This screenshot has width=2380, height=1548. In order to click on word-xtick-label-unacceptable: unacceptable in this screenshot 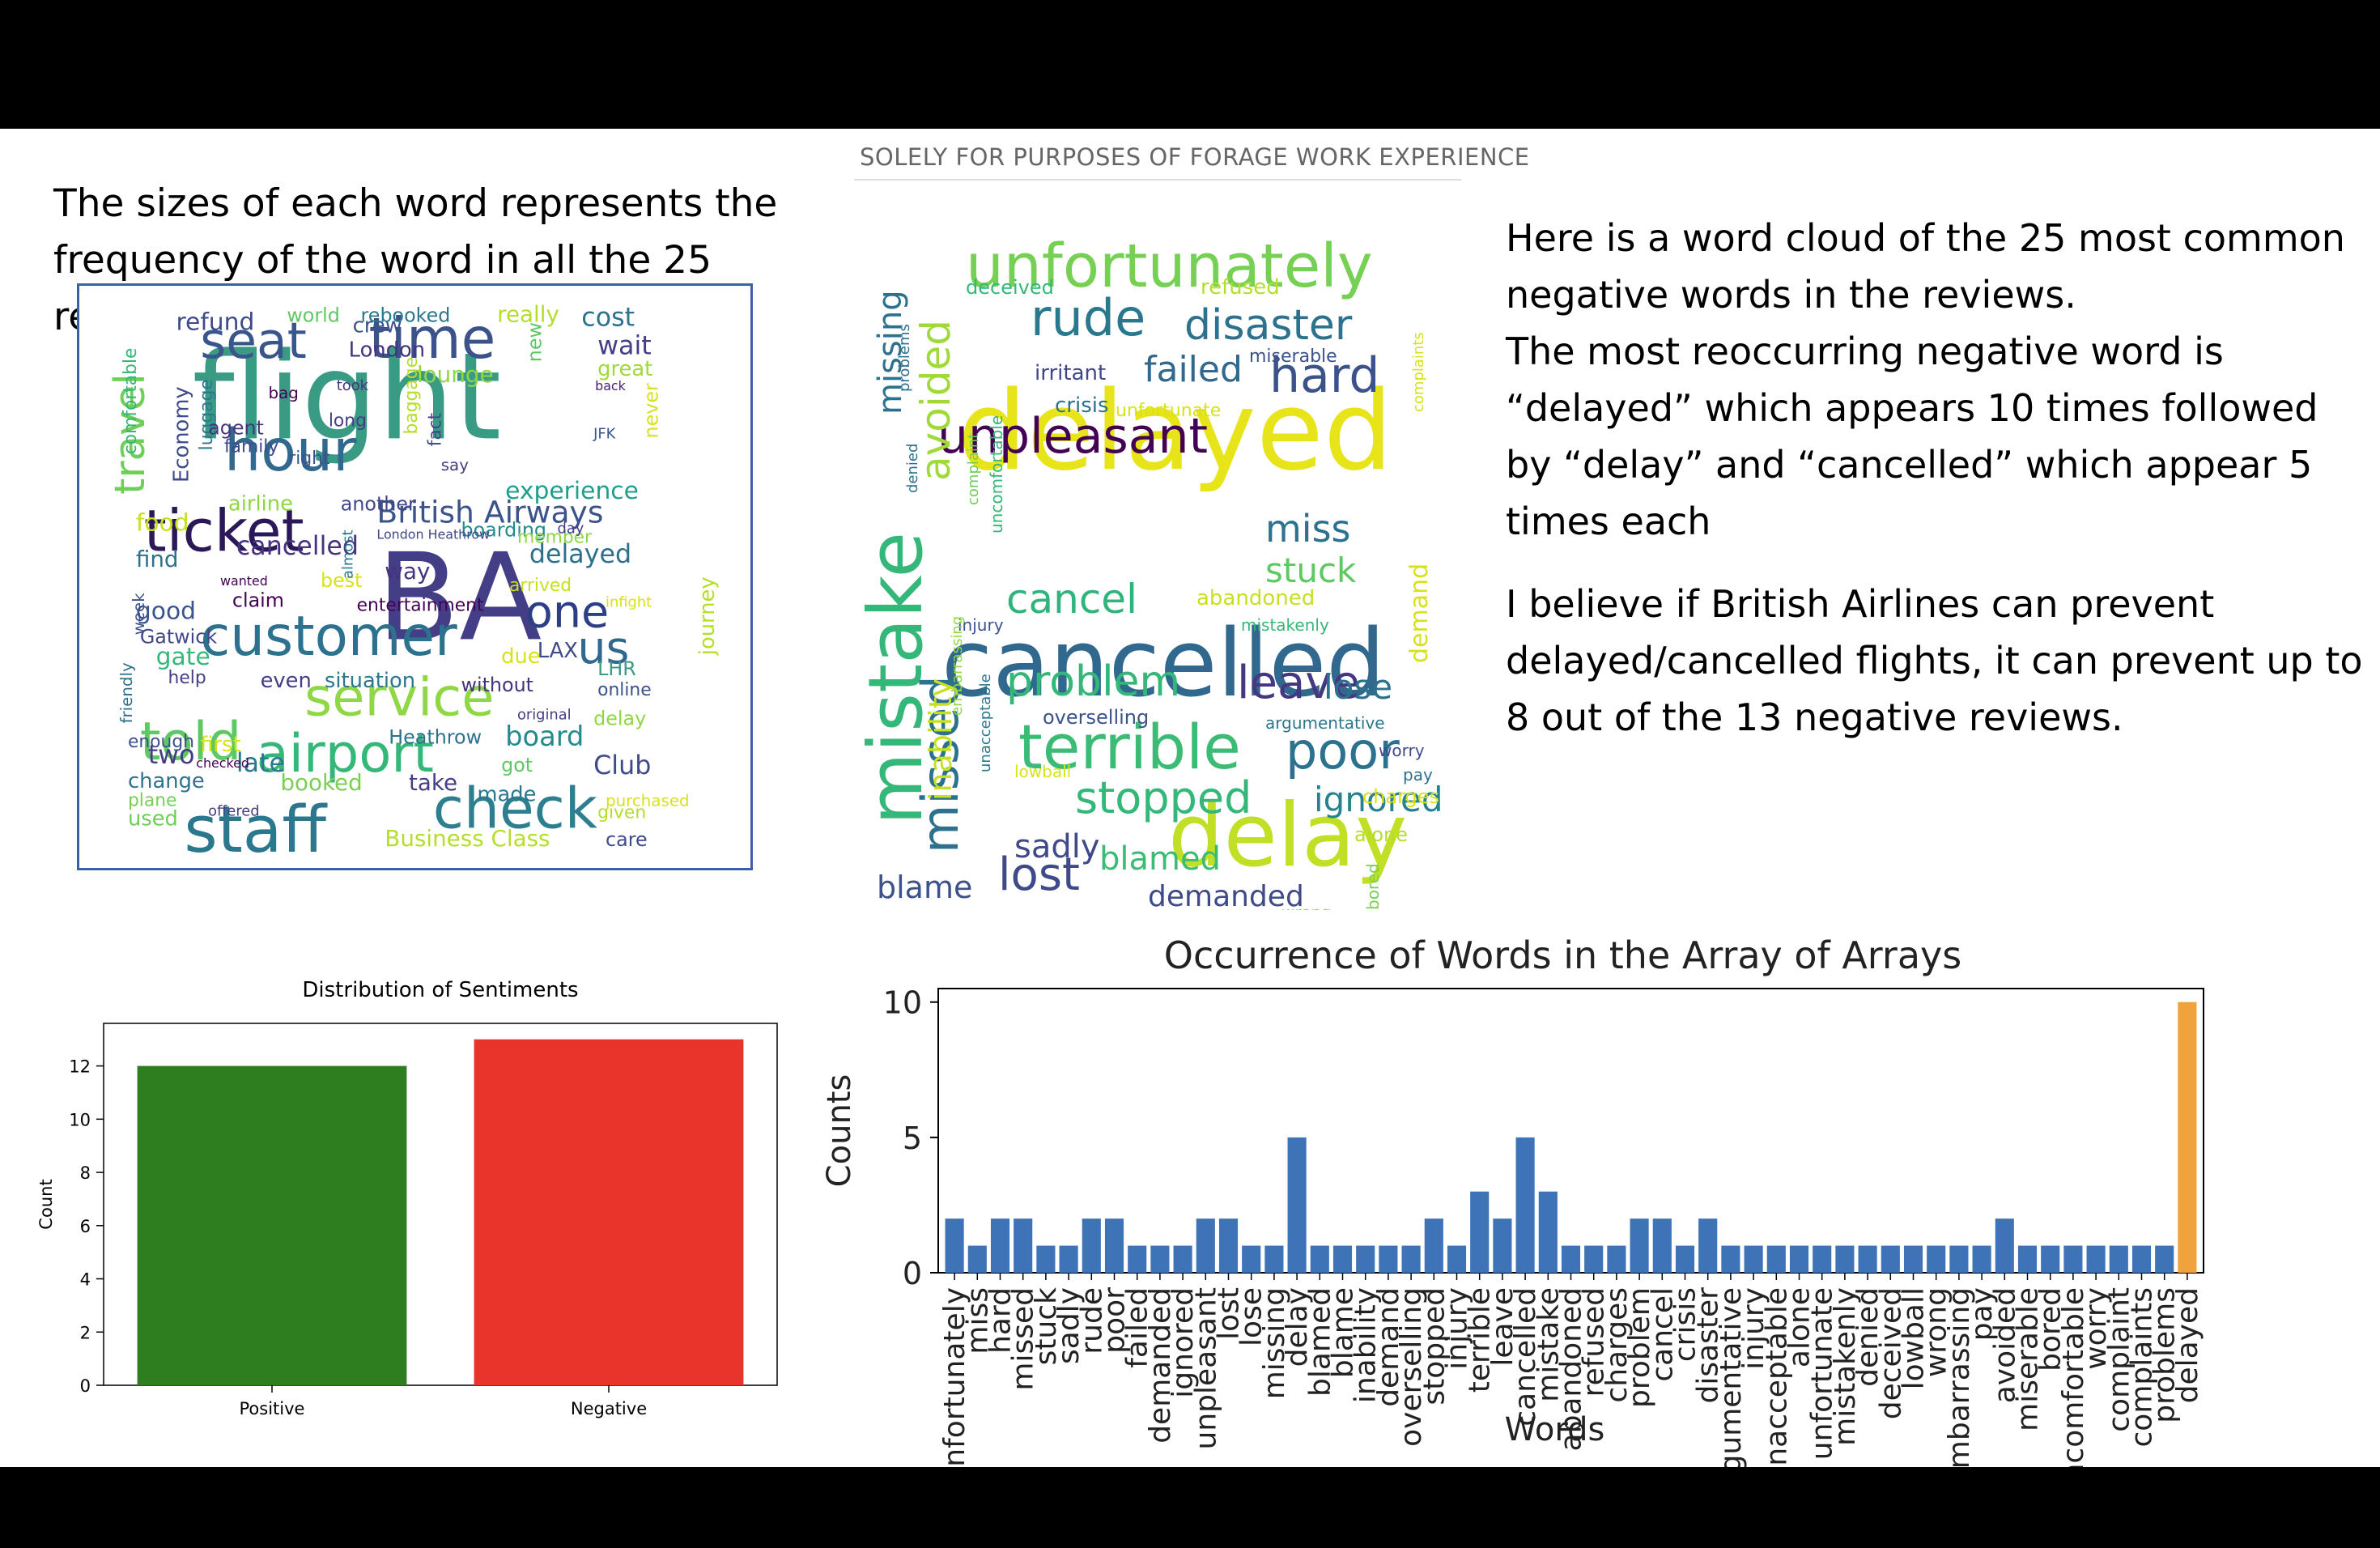, I will do `click(1776, 1377)`.